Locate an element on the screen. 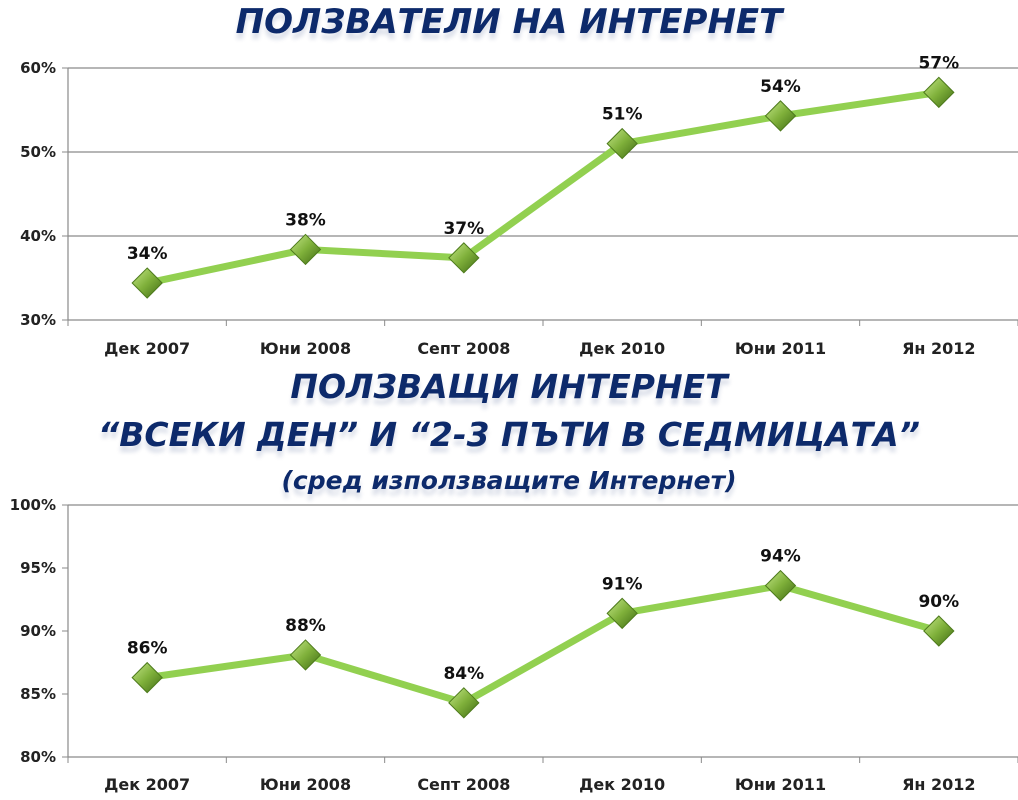  series-line is located at coordinates (543, 644).